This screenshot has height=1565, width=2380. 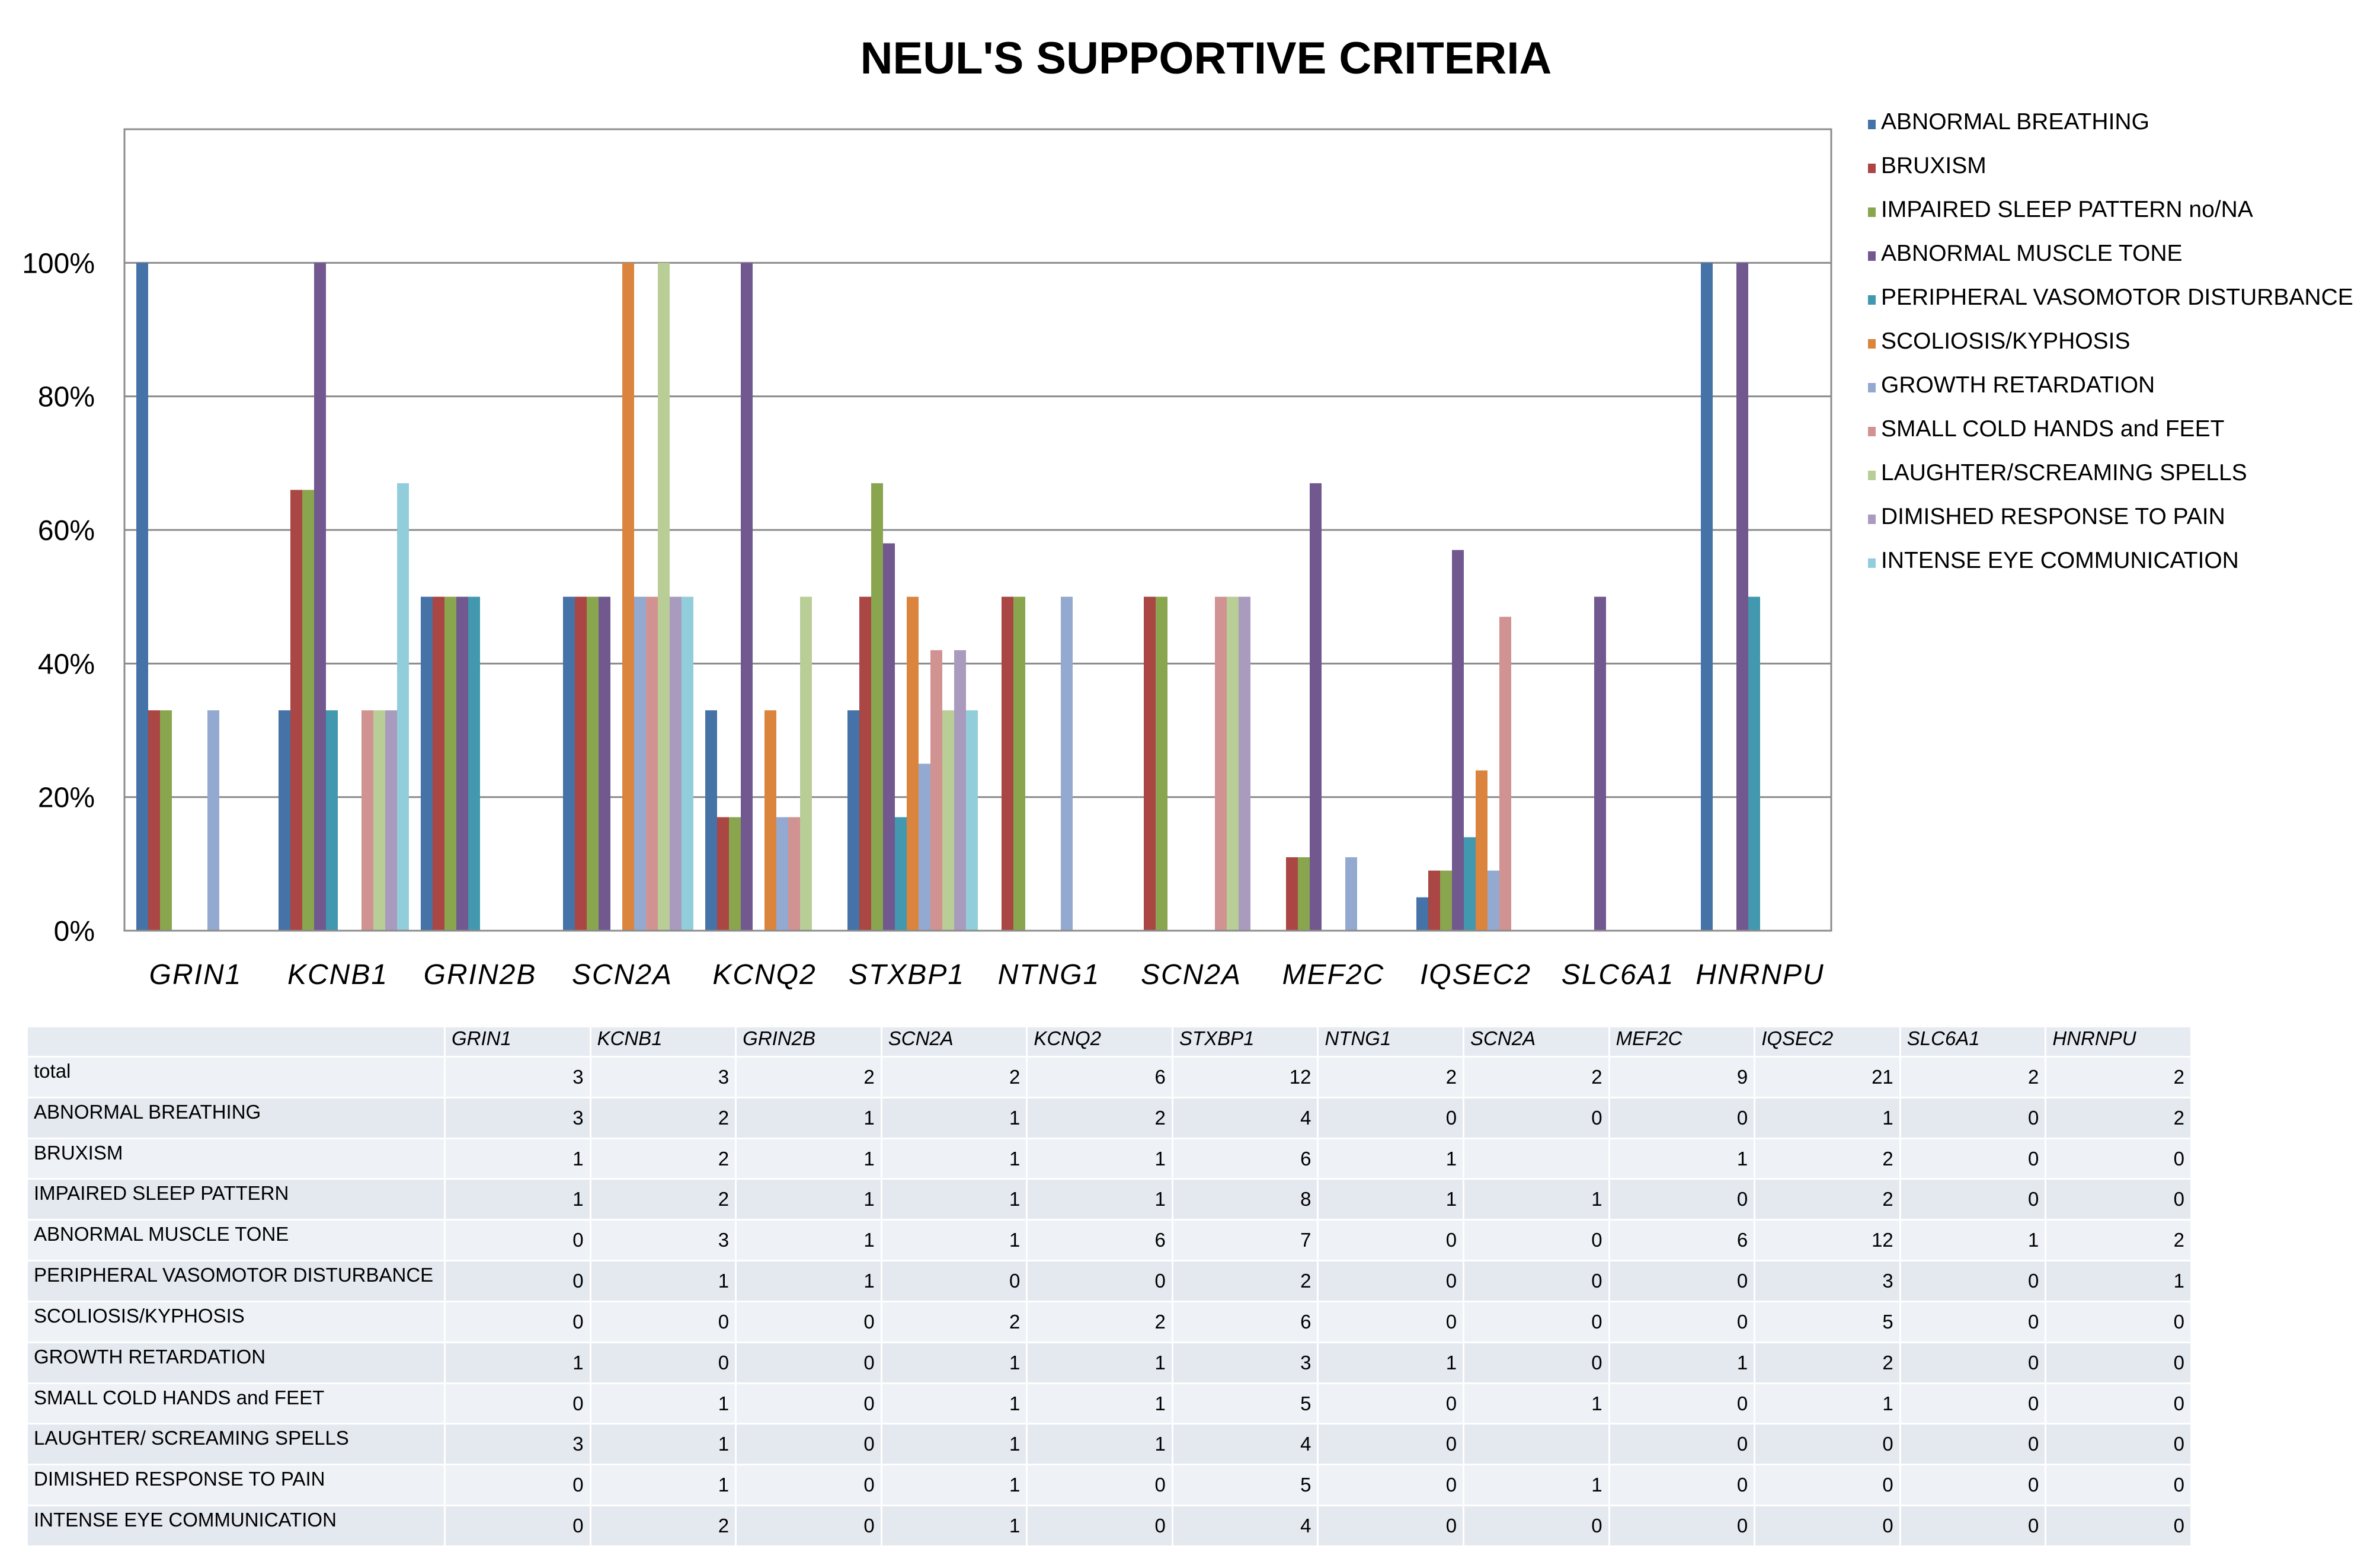 I want to click on legend-item-growth-retardation: GROWTH RETARDATION, so click(x=2012, y=385).